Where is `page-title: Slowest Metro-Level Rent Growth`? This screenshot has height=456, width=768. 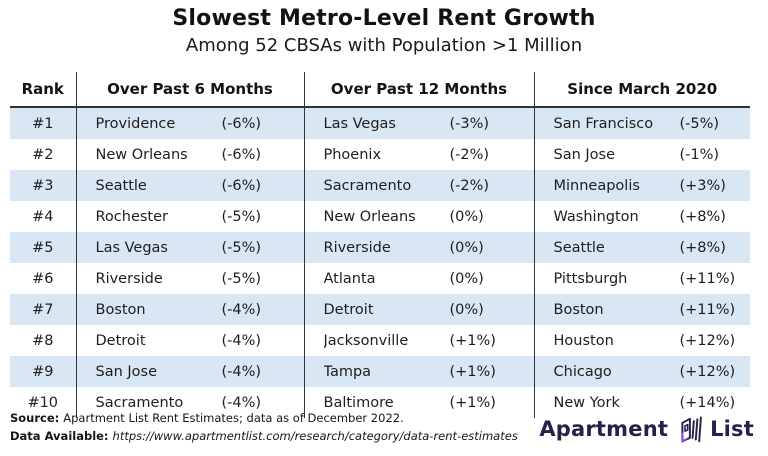
page-title: Slowest Metro-Level Rent Growth is located at coordinates (384, 18).